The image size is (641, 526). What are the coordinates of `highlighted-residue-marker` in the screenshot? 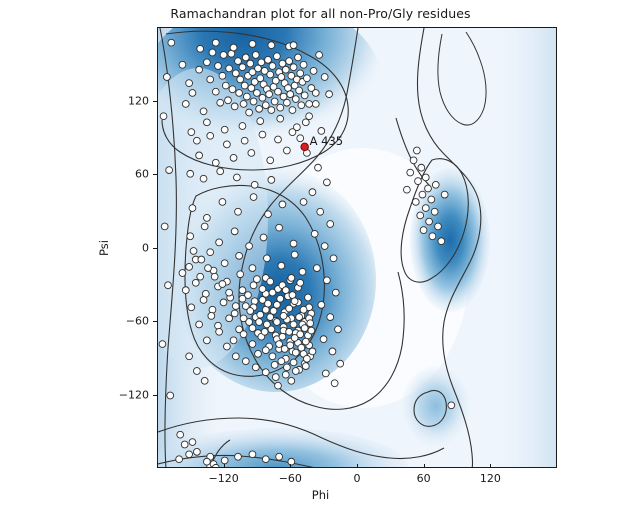 It's located at (304, 147).